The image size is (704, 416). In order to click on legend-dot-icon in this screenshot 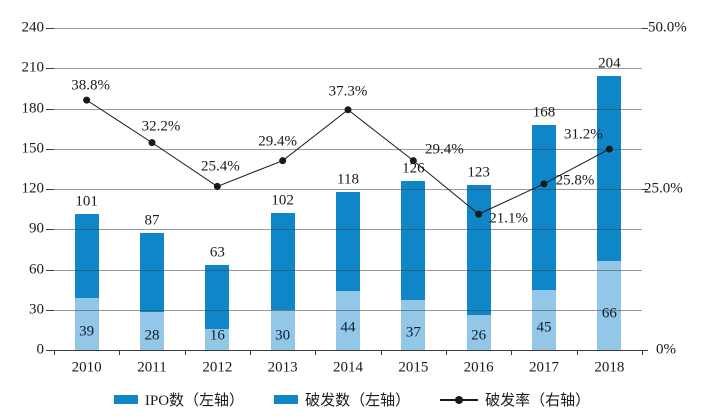, I will do `click(459, 399)`.